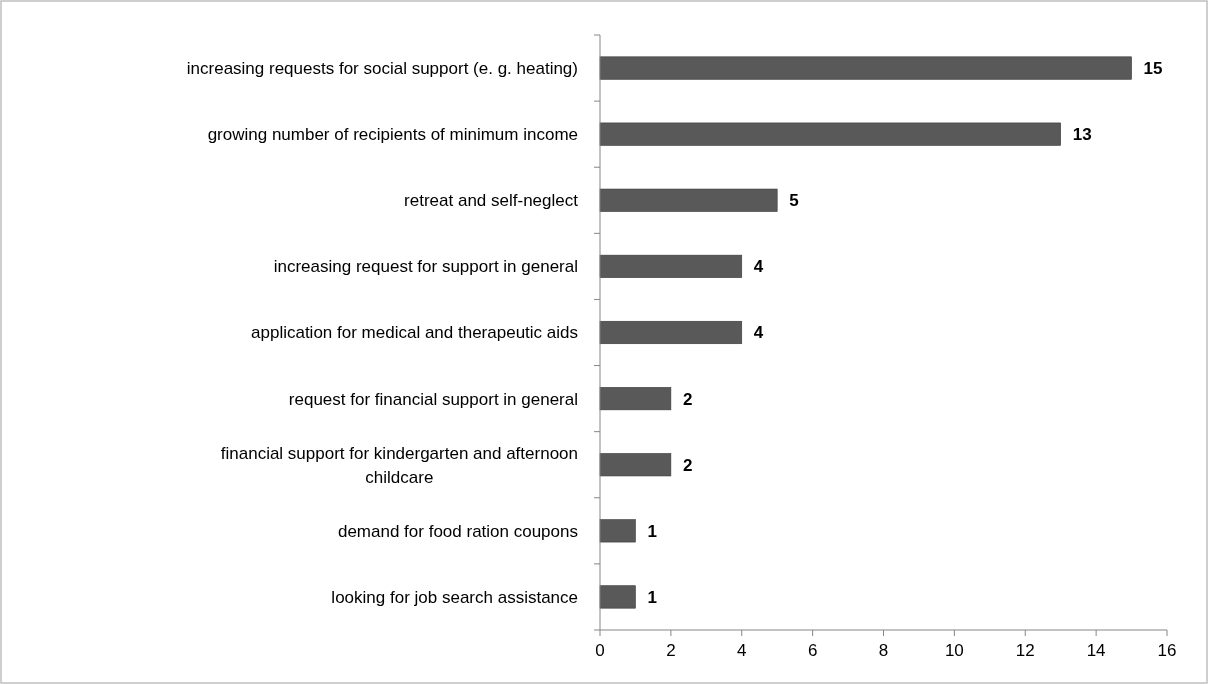 Image resolution: width=1208 pixels, height=684 pixels. What do you see at coordinates (1153, 69) in the screenshot?
I see `data-label: 15` at bounding box center [1153, 69].